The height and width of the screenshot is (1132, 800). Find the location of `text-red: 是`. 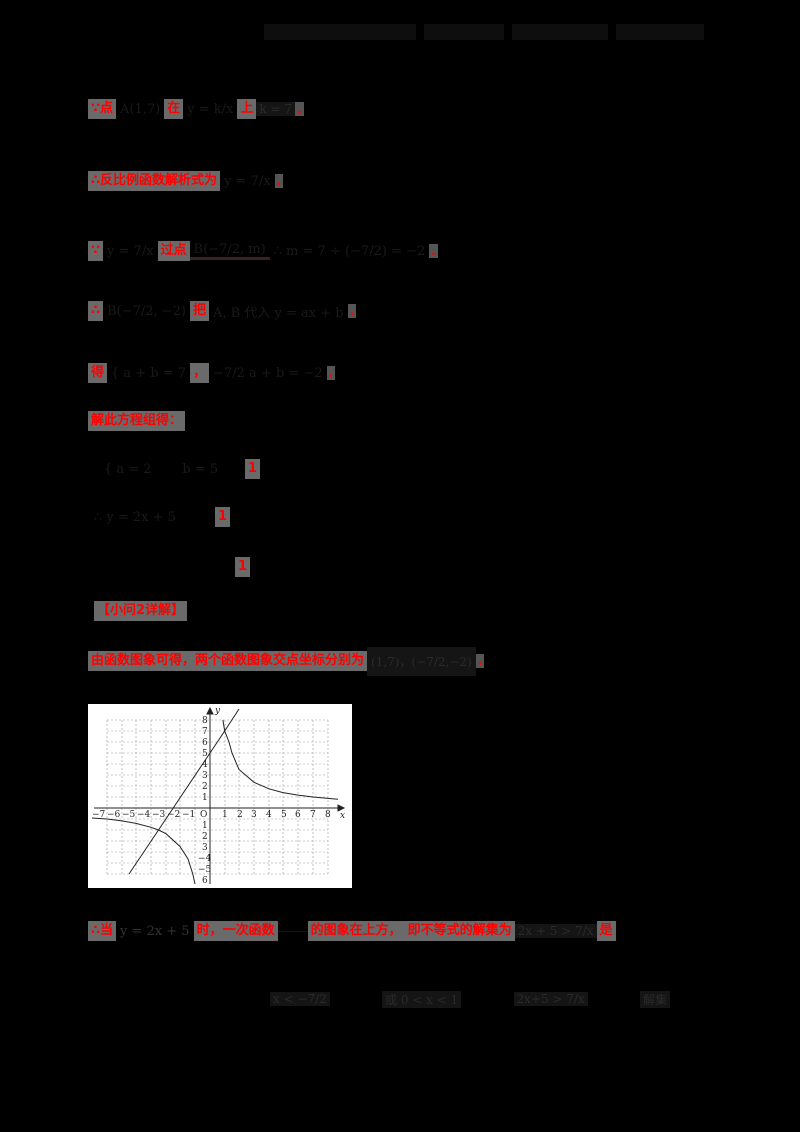

text-red: 是 is located at coordinates (606, 931).